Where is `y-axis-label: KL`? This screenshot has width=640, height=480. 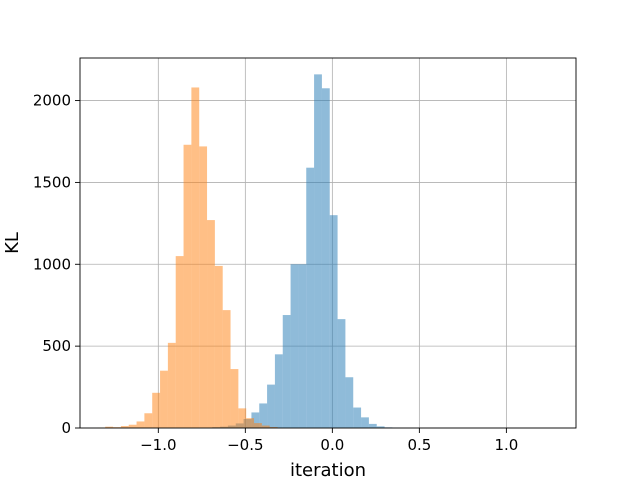 y-axis-label: KL is located at coordinates (12, 243).